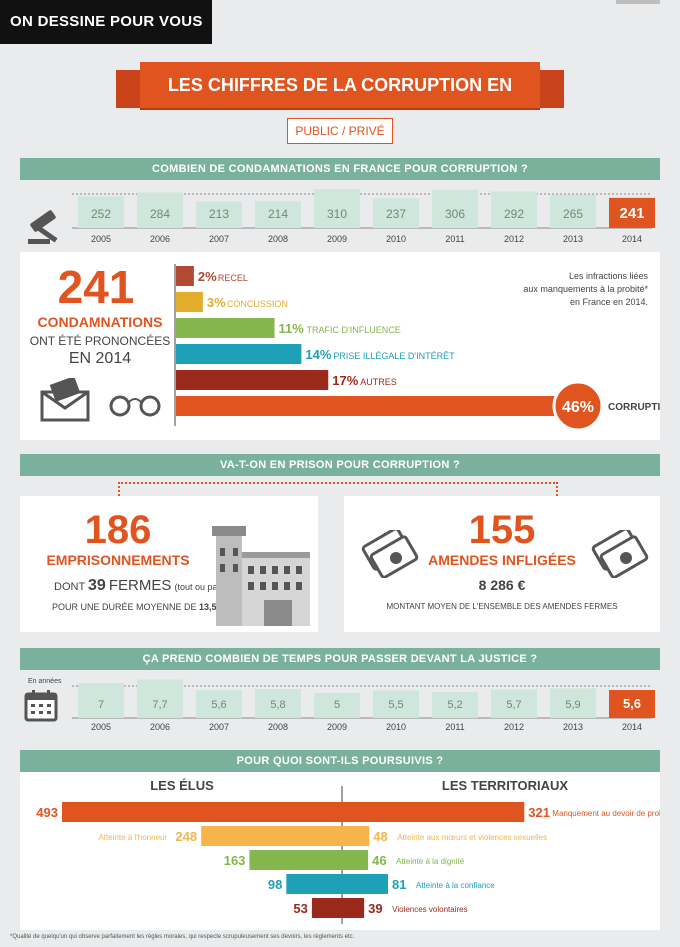 This screenshot has width=680, height=947. Describe the element at coordinates (502, 585) in the screenshot. I see `amendes-amount: 8 286 €` at that location.